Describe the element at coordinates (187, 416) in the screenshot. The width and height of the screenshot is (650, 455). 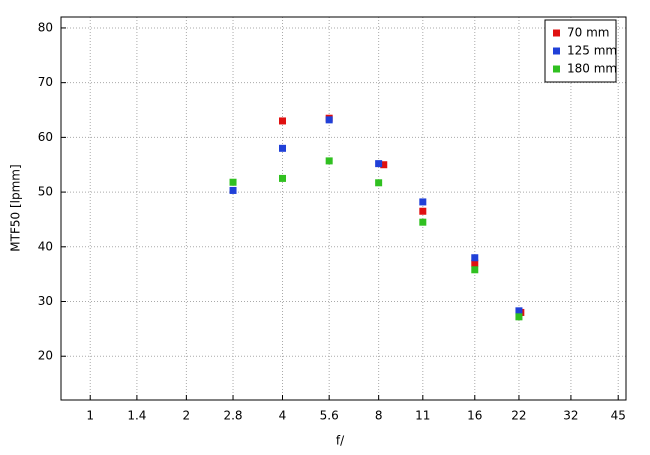
I see `x-tick-label: 2` at that location.